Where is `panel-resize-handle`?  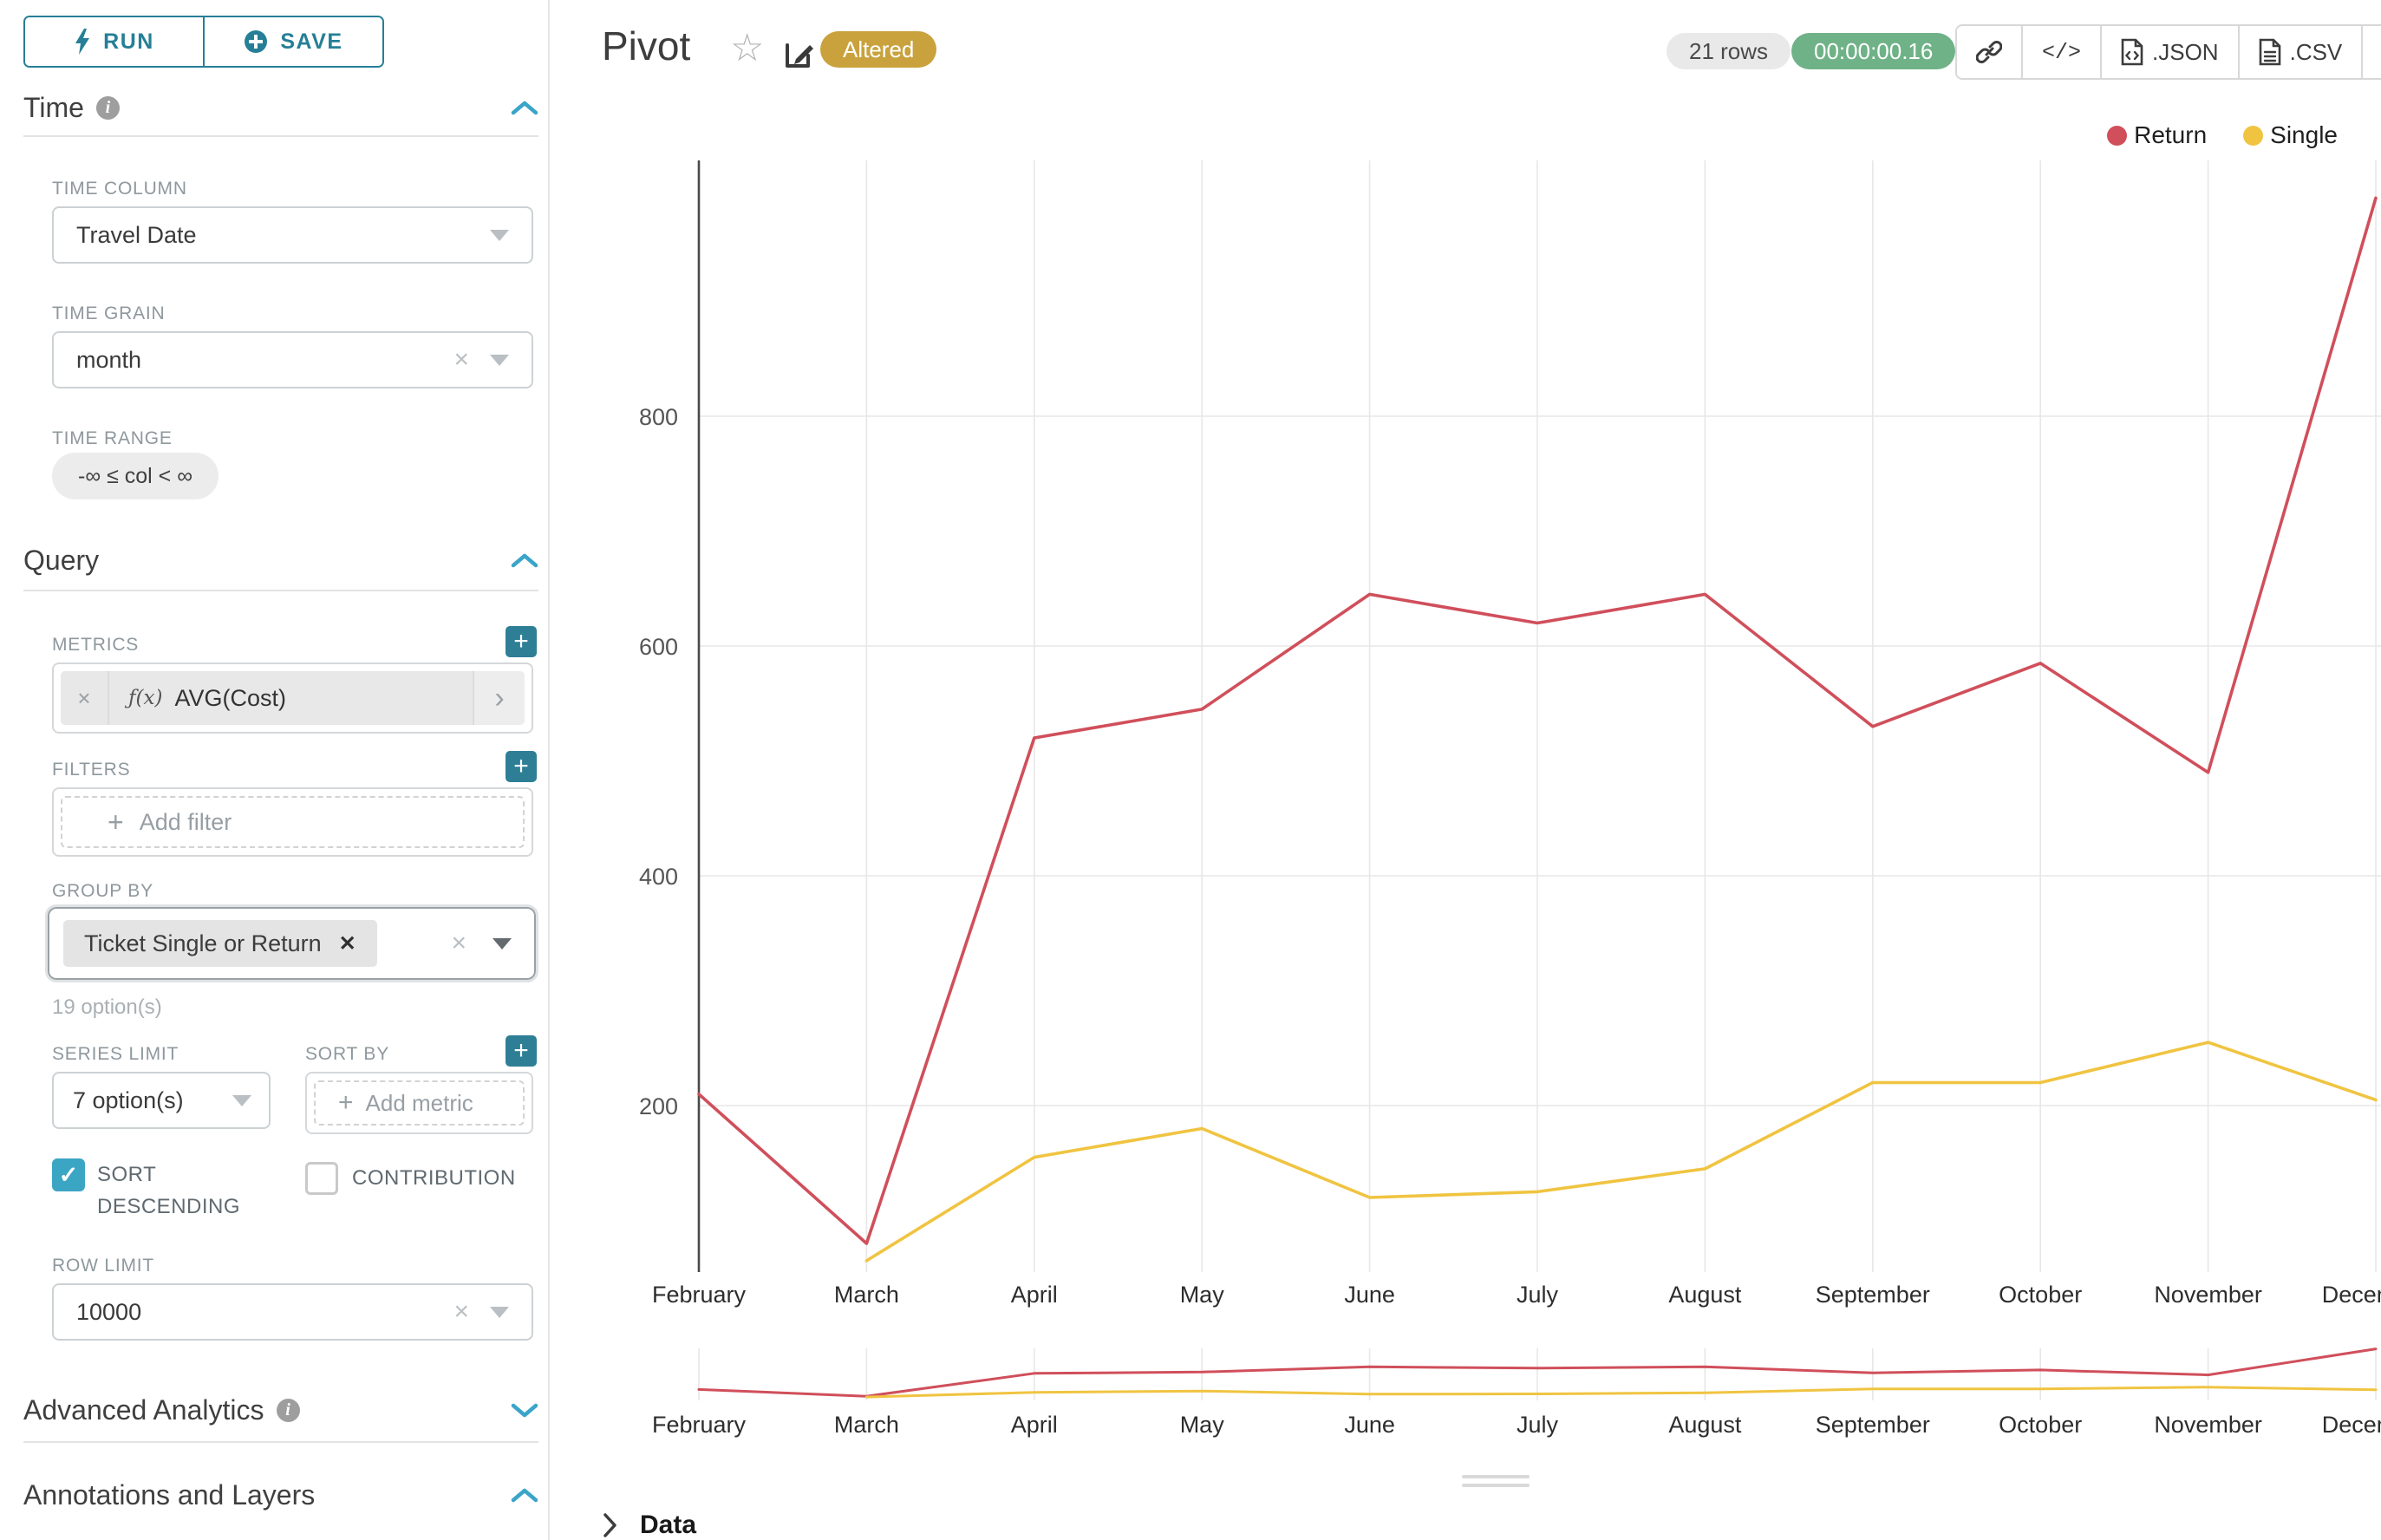 panel-resize-handle is located at coordinates (1496, 1483).